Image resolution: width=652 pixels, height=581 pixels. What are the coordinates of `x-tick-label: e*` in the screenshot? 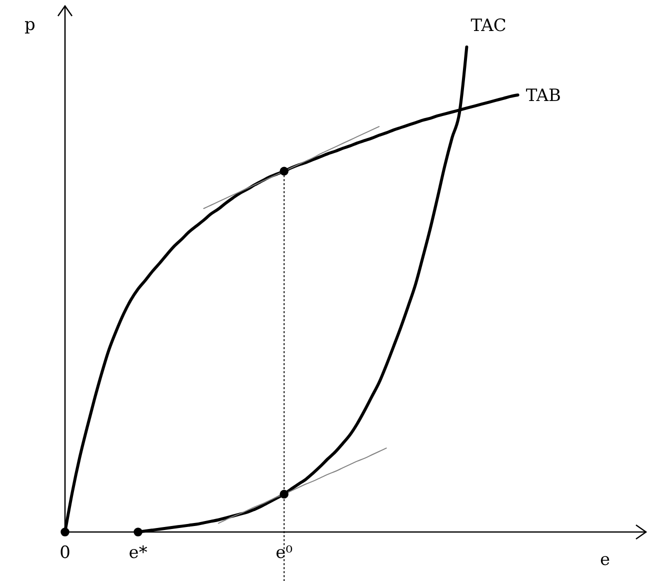 It's located at (138, 553).